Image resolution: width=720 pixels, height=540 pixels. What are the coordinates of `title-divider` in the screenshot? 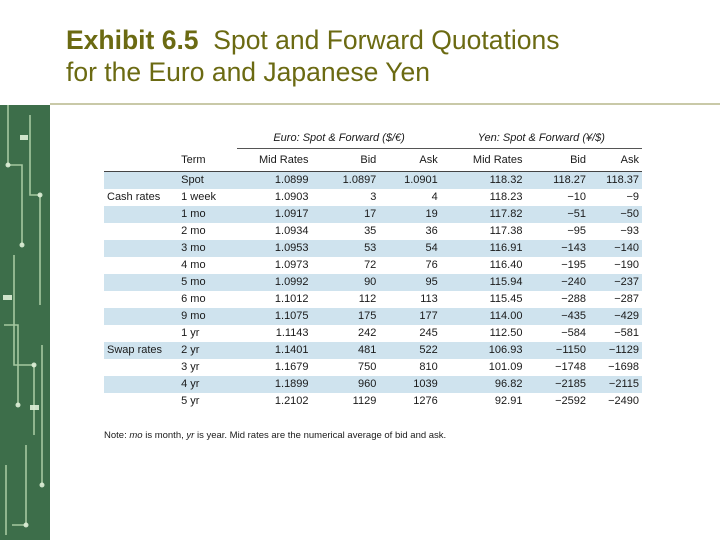 It's located at (385, 104).